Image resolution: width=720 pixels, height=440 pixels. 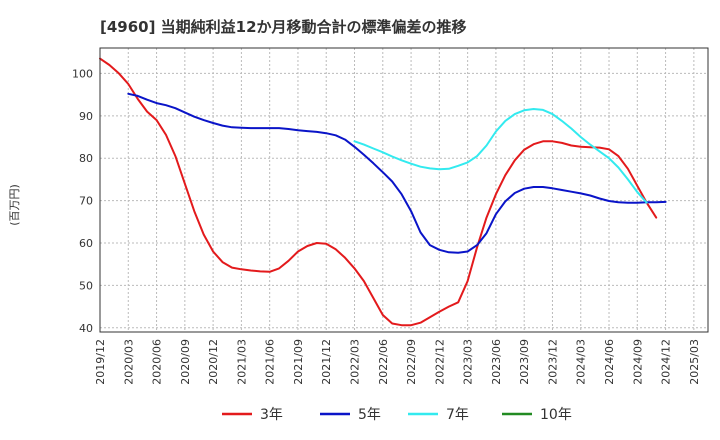 What do you see at coordinates (82, 73) in the screenshot?
I see `y-tick-label: 100` at bounding box center [82, 73].